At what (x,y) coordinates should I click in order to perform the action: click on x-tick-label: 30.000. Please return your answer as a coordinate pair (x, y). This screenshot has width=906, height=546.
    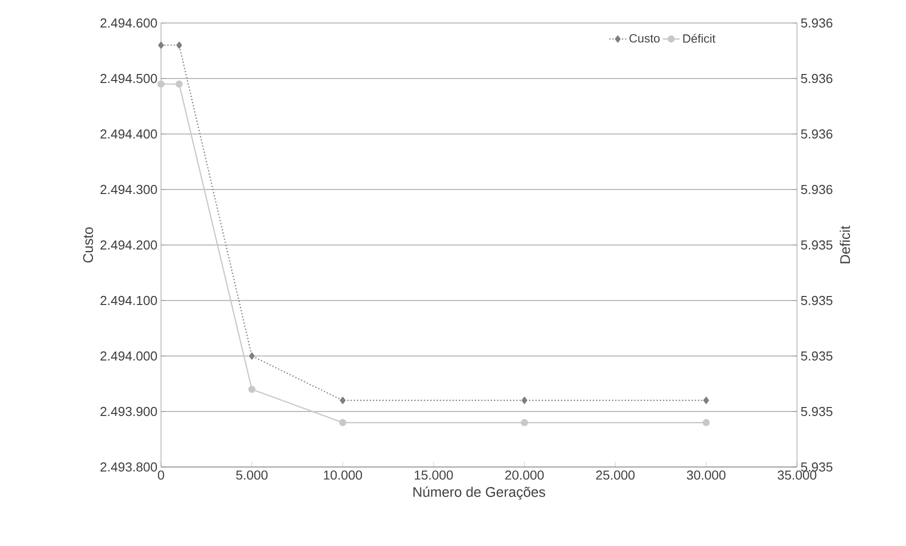
    Looking at the image, I should click on (706, 475).